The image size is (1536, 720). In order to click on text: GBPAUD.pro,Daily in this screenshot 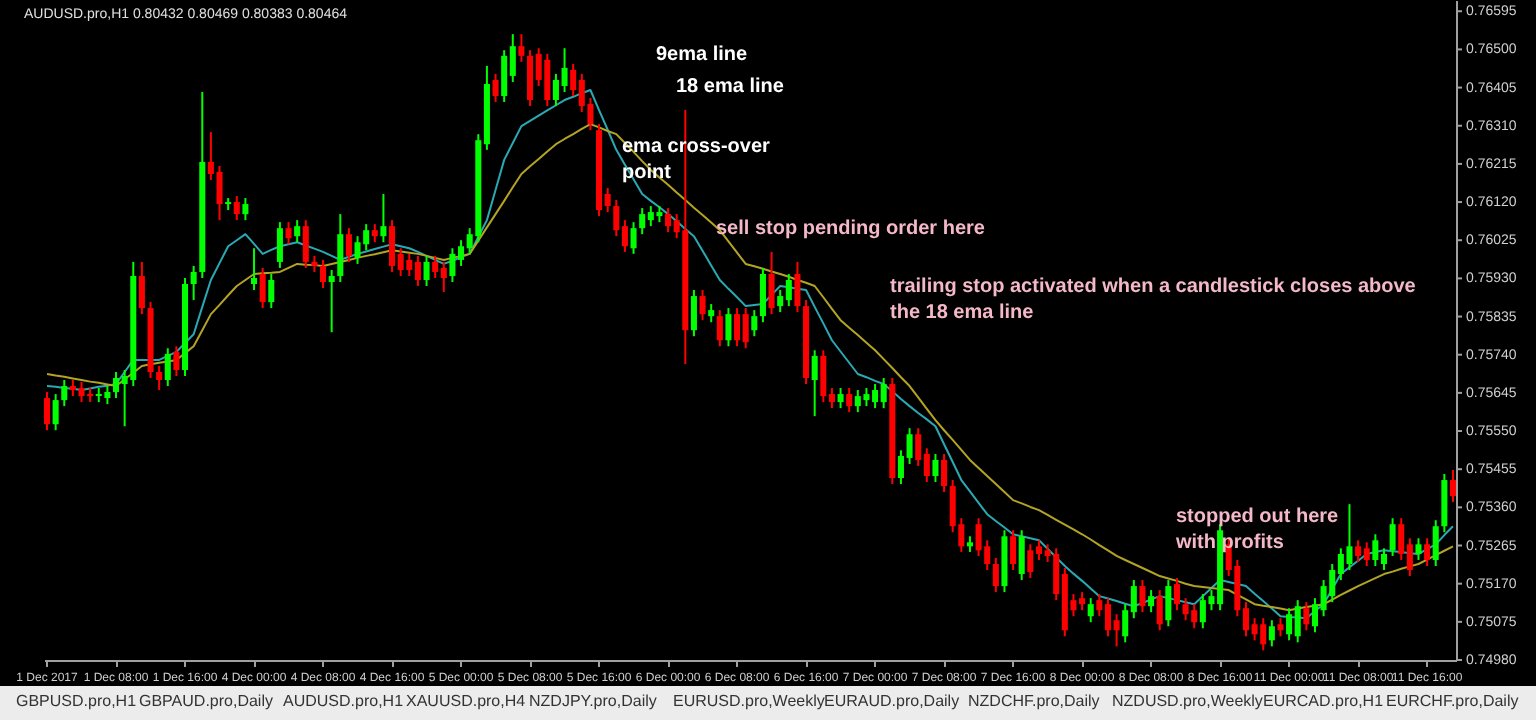, I will do `click(206, 701)`.